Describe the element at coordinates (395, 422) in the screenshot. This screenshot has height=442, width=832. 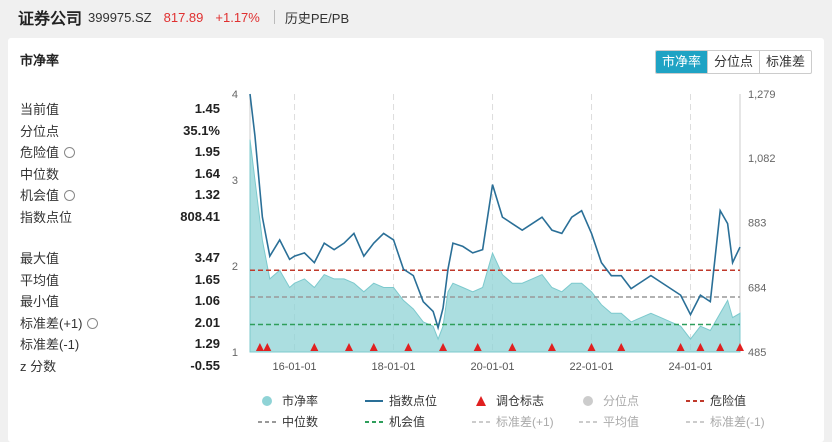
I see `legend-chance: 机会值` at that location.